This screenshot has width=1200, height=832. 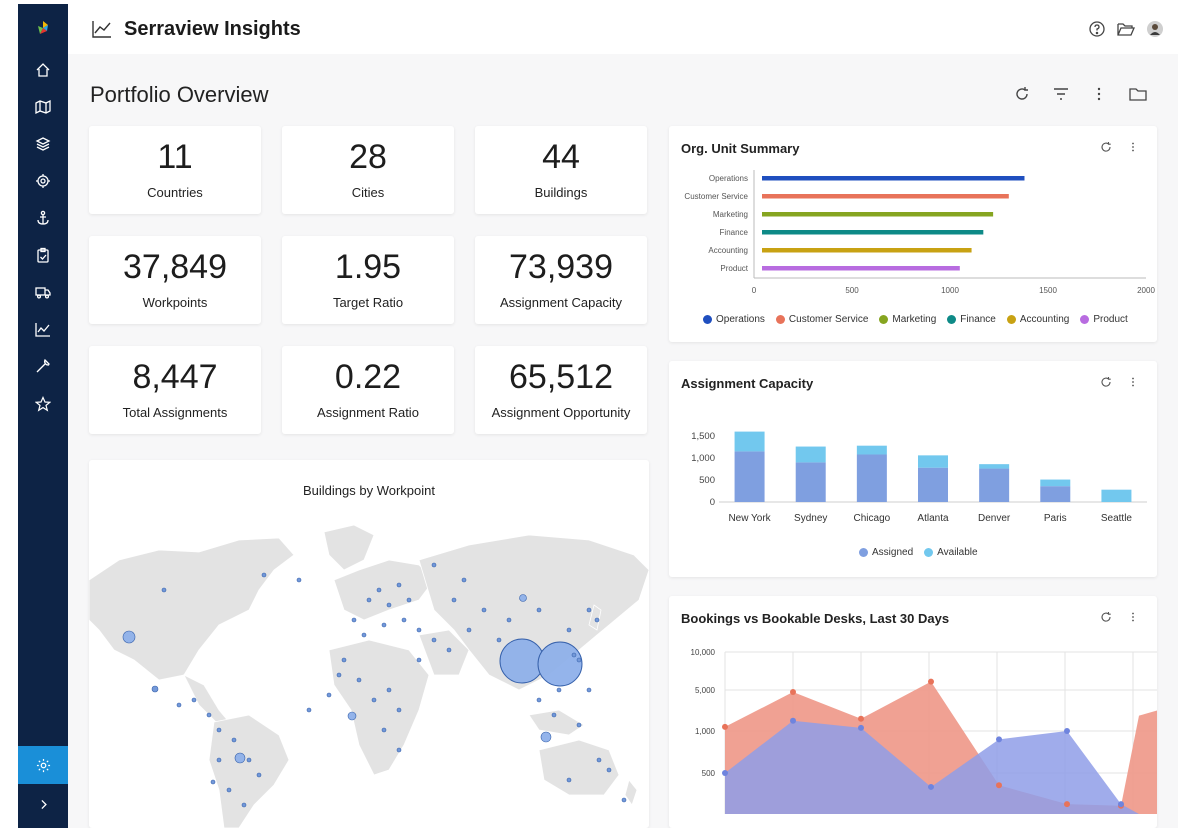 What do you see at coordinates (828, 319) in the screenshot?
I see `legend-label: Customer Service` at bounding box center [828, 319].